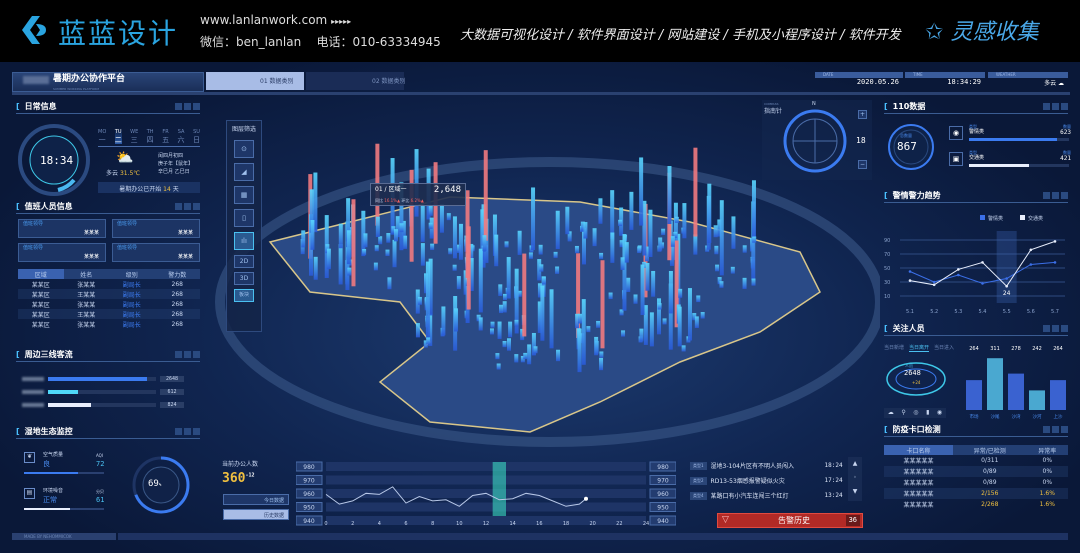  What do you see at coordinates (989, 450) in the screenshot?
I see `column-header: 异常/已检测` at bounding box center [989, 450].